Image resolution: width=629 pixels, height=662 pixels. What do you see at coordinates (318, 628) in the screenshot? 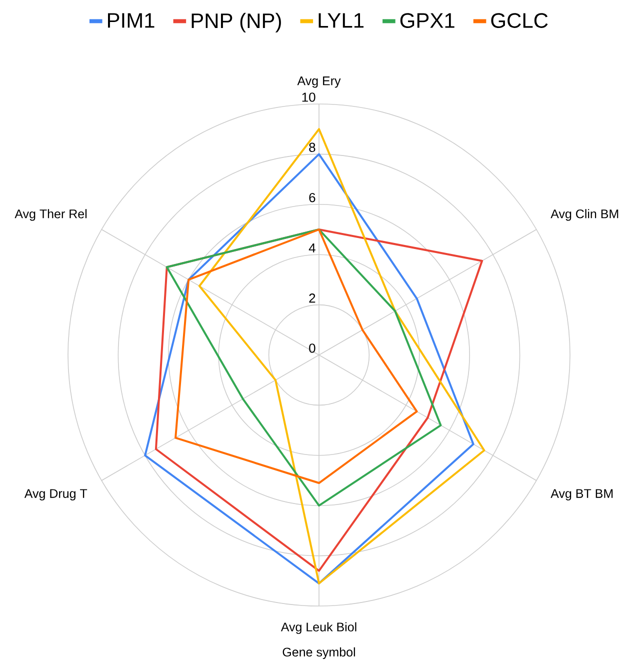
I see `spoke-label: Avg Leuk Biol` at bounding box center [318, 628].